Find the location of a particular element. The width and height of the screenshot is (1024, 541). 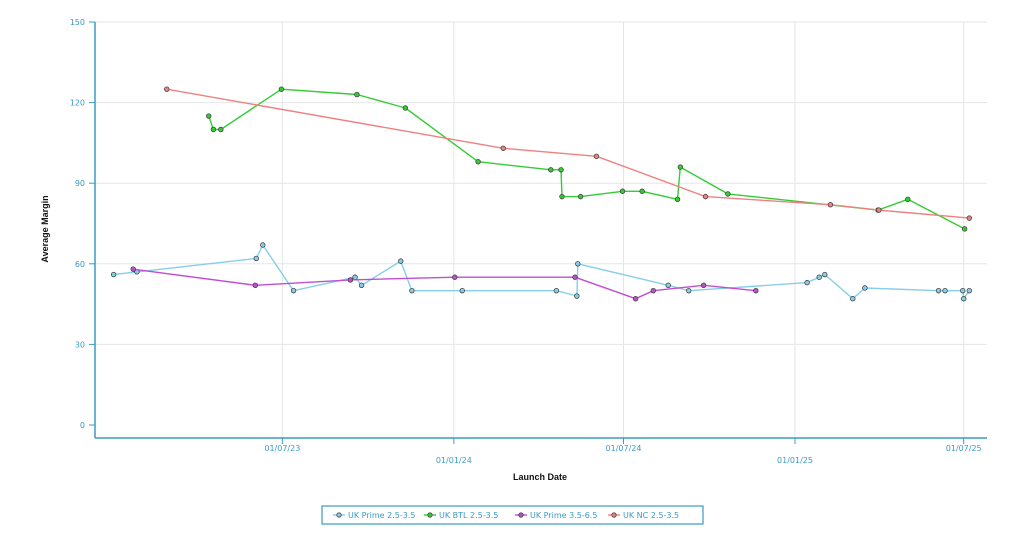

y-tick-label: 60 is located at coordinates (80, 264).